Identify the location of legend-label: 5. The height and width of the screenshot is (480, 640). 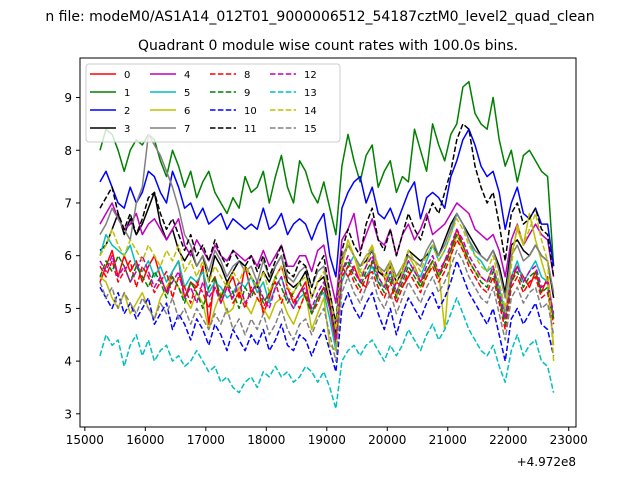
(187, 93).